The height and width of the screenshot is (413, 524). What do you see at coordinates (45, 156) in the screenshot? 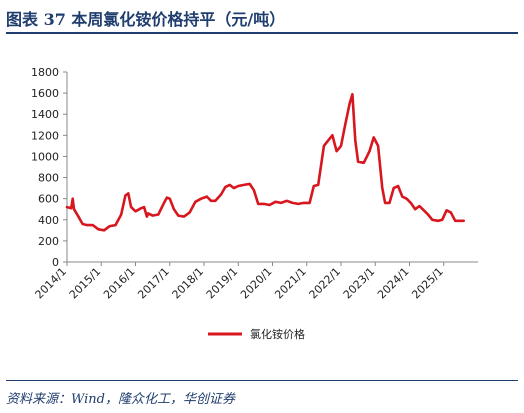
I see `y-tick-label: 1000` at bounding box center [45, 156].